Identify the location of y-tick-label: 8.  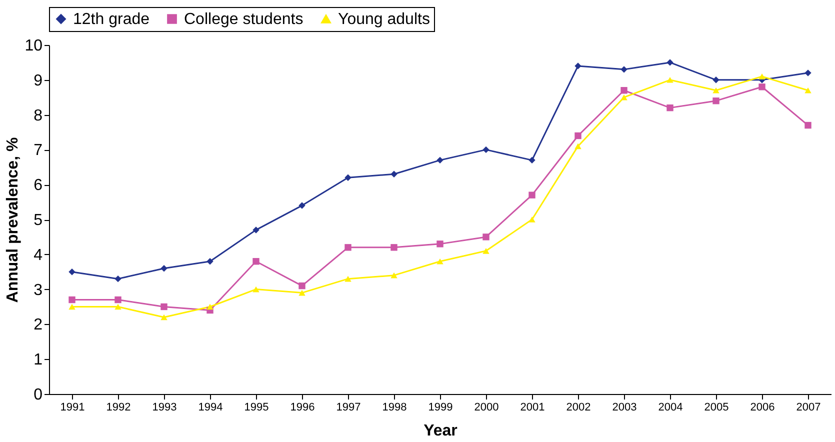
(38, 115).